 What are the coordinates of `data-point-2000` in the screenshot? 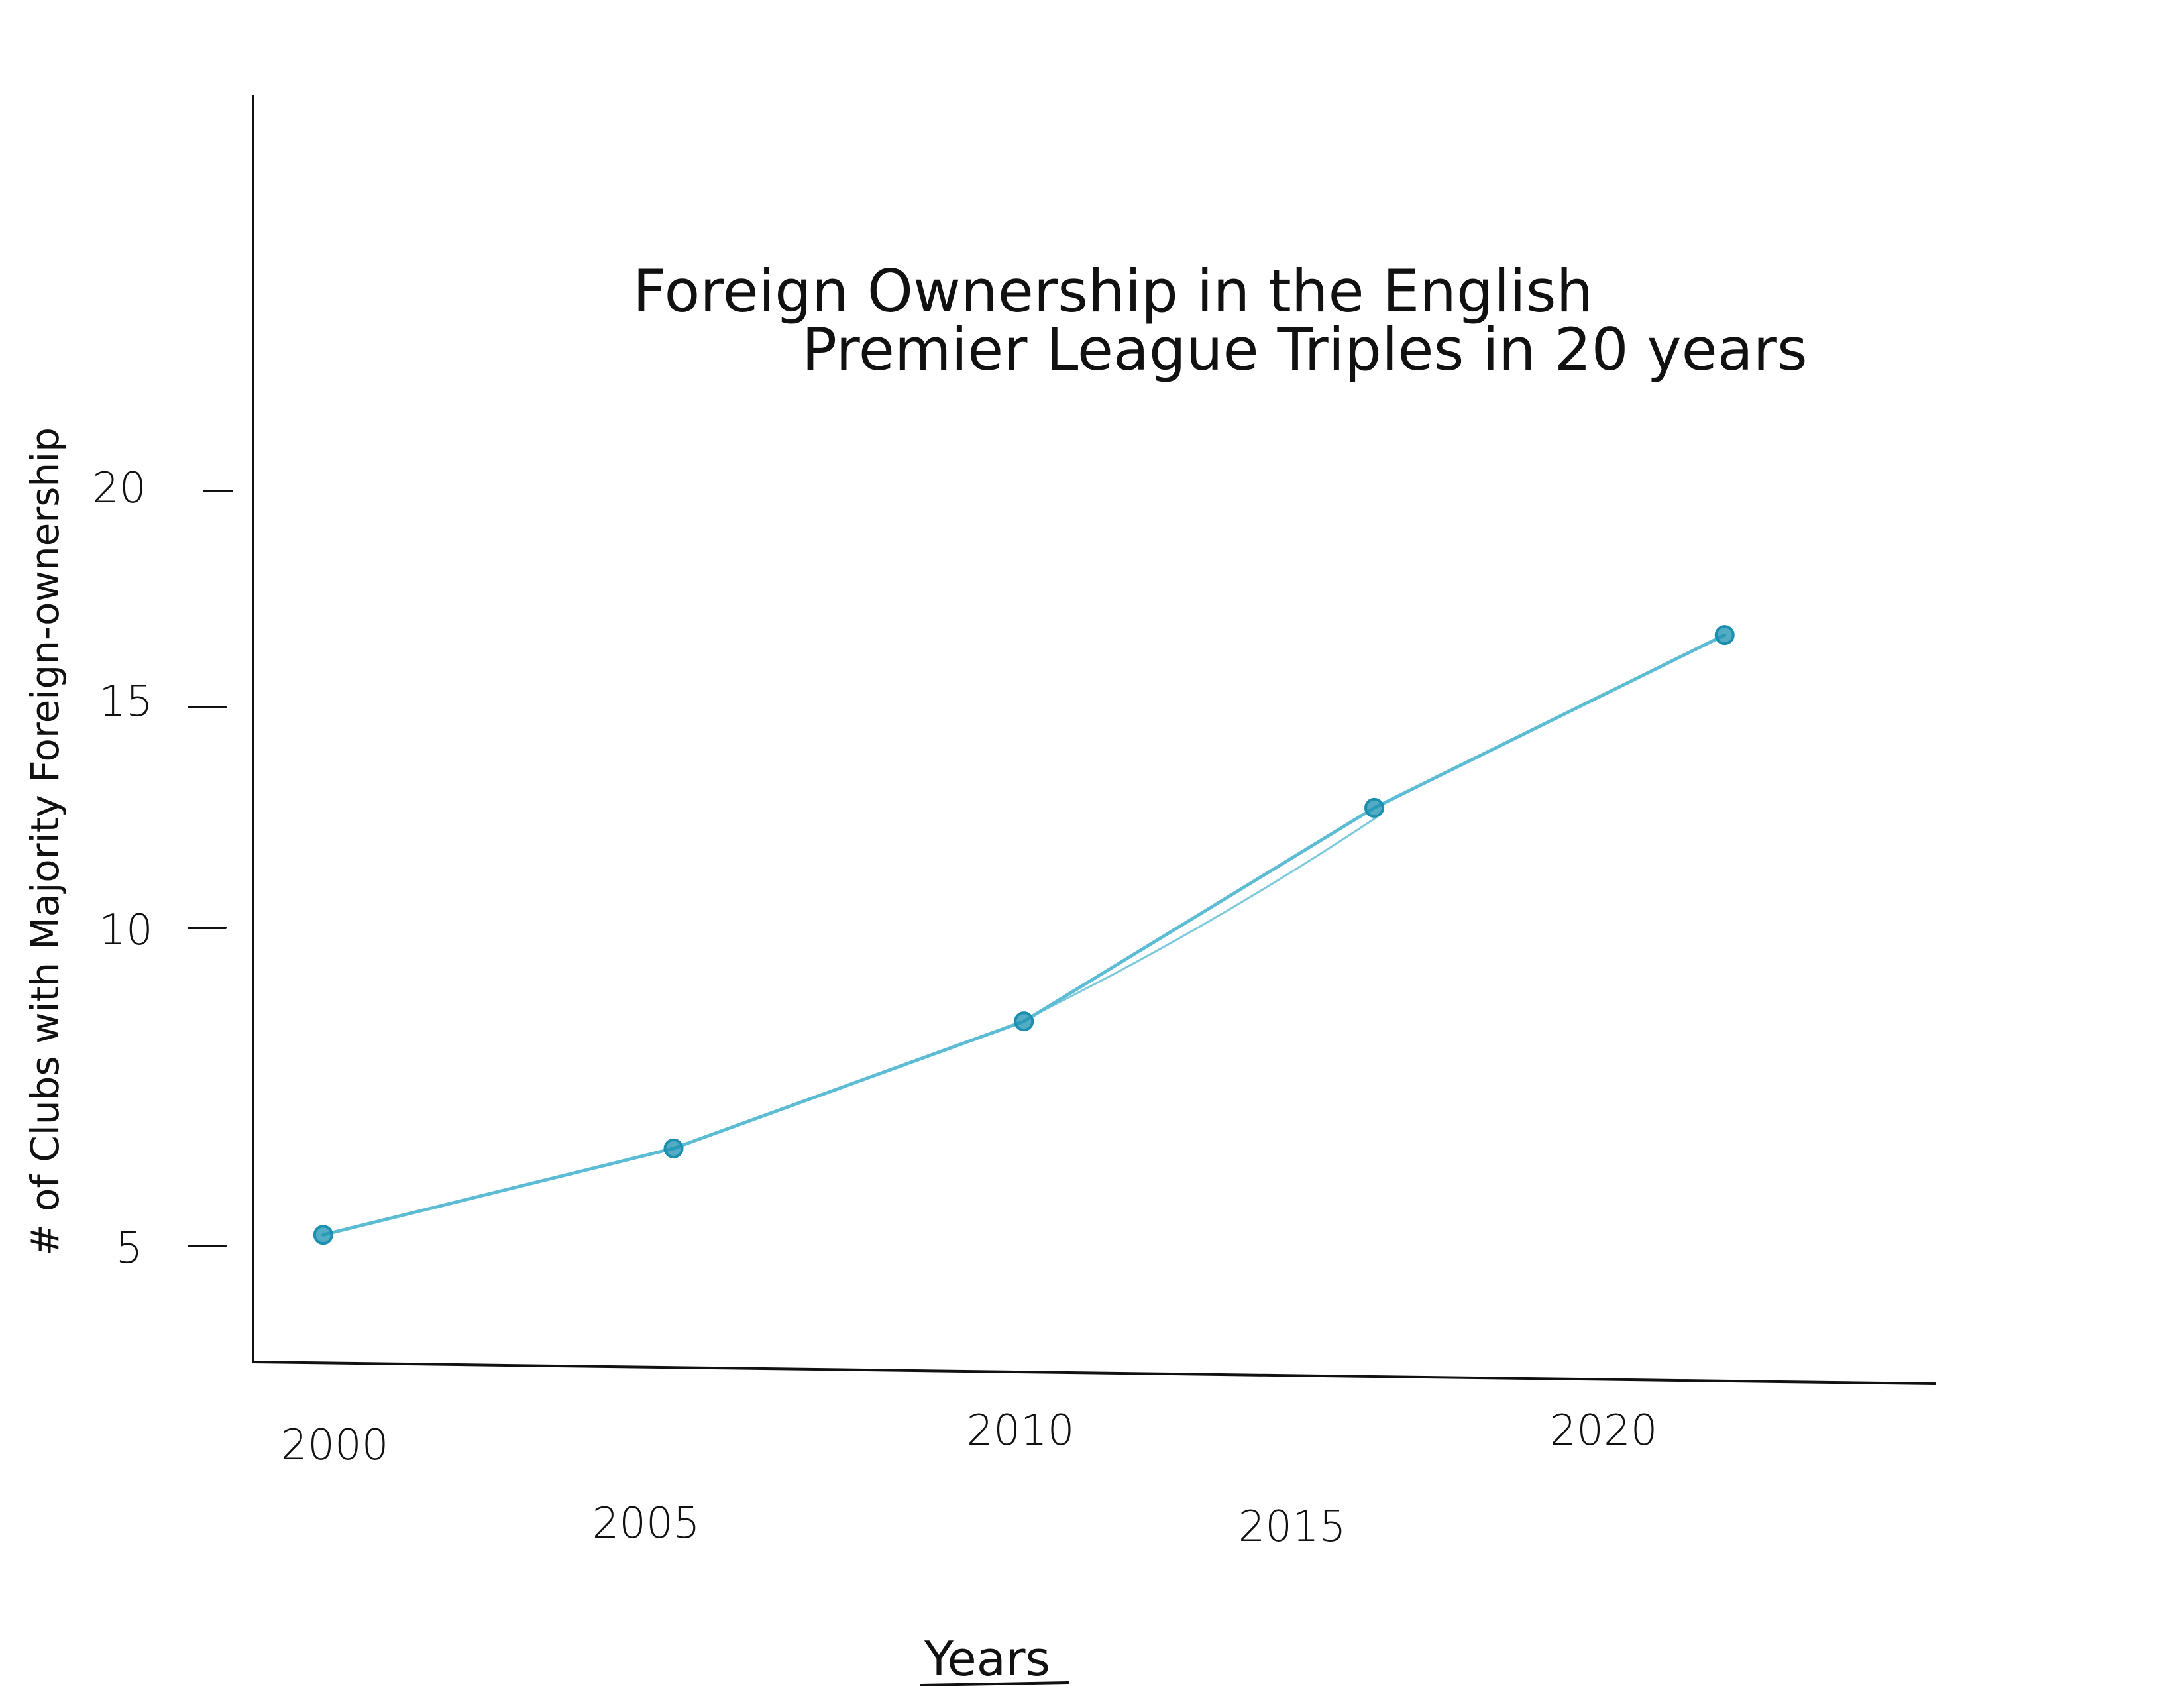 It's located at (323, 1235).